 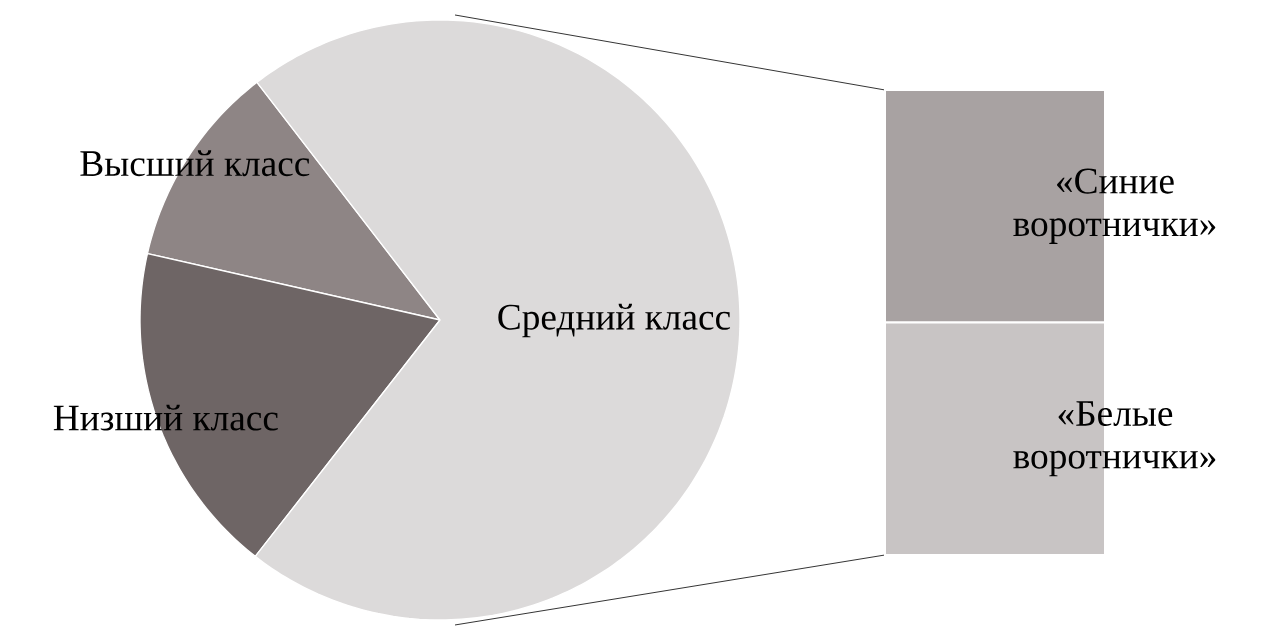 I want to click on series-label: «Синие воротнички», so click(x=1114, y=206).